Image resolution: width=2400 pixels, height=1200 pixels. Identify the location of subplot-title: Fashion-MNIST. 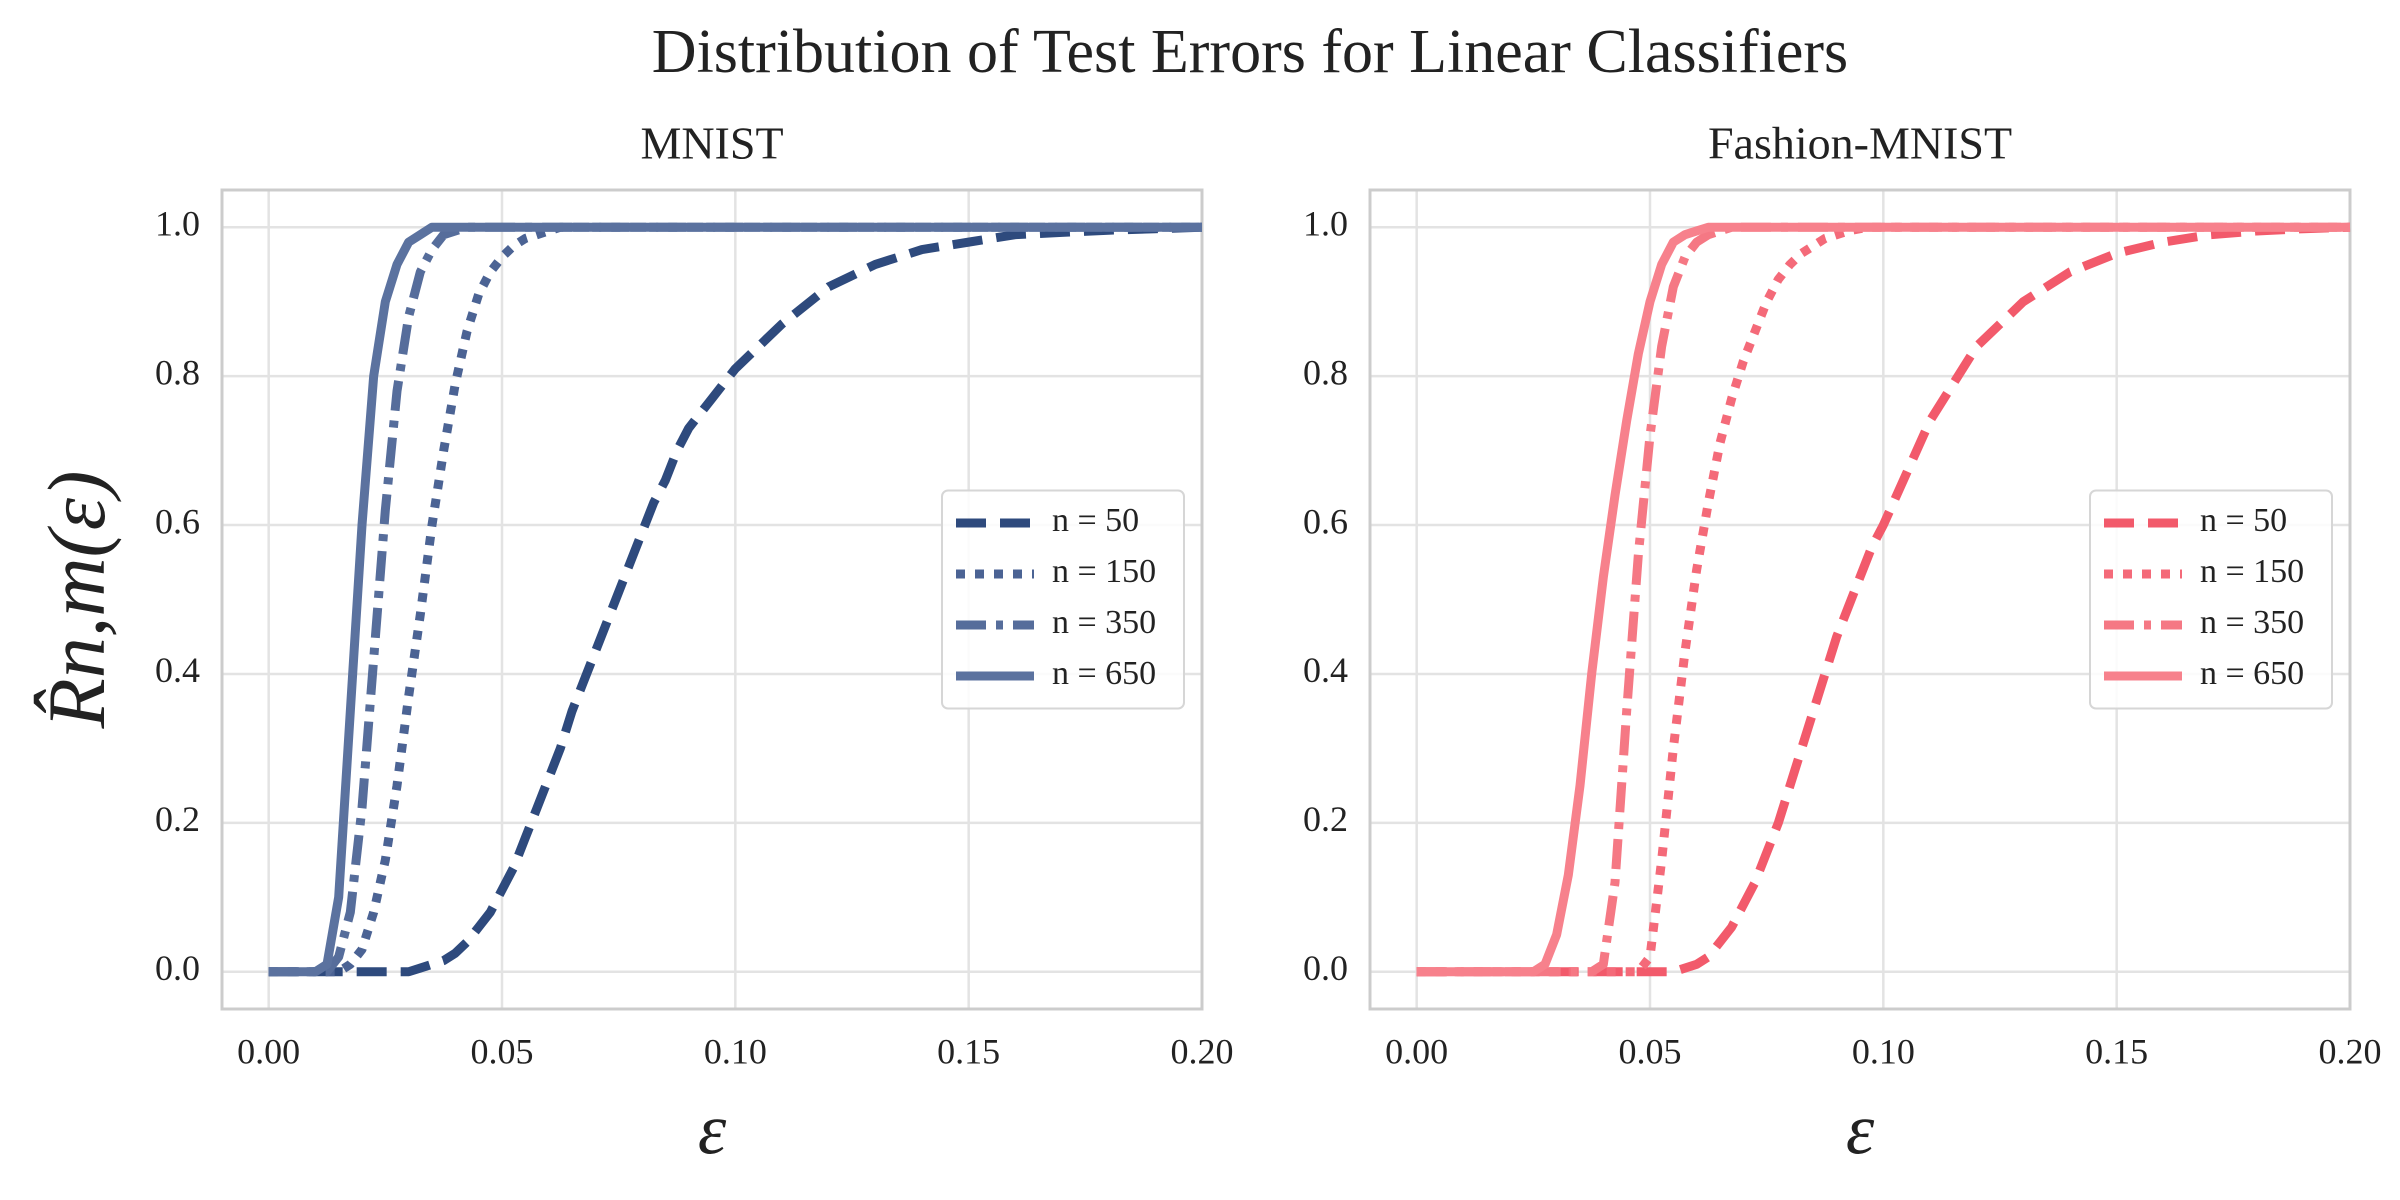
(1860, 143).